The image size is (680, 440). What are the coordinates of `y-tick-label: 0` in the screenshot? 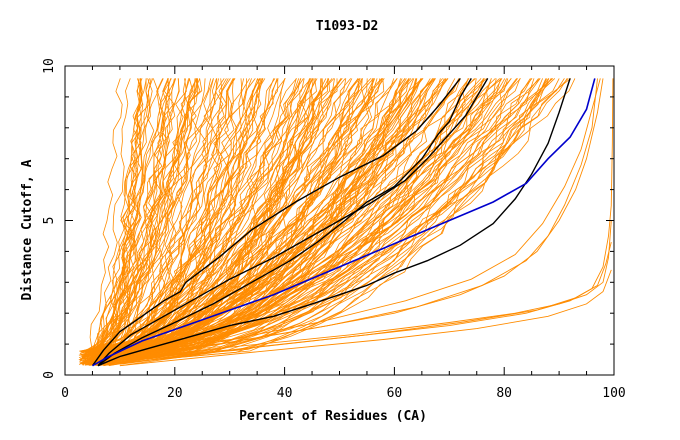 It's located at (49, 375).